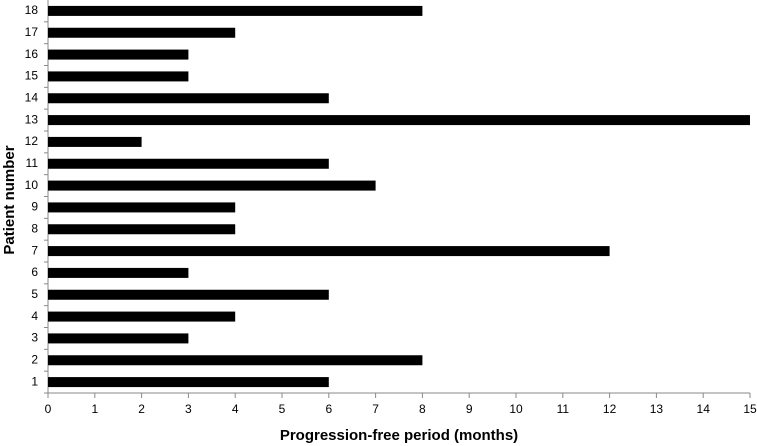 The height and width of the screenshot is (446, 757). Describe the element at coordinates (9, 199) in the screenshot. I see `y-axis-title: Patient number` at that location.